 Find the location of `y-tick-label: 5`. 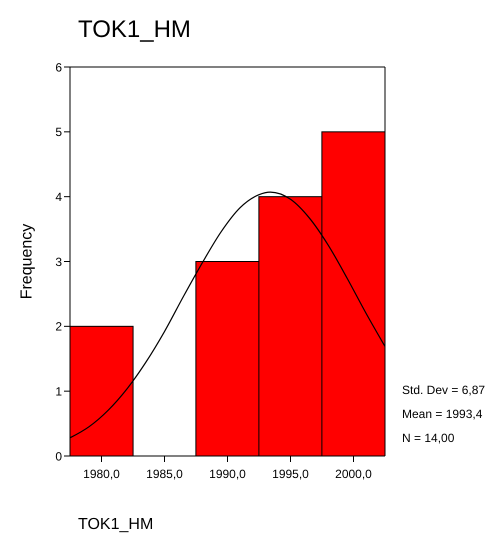

y-tick-label: 5 is located at coordinates (58, 132).